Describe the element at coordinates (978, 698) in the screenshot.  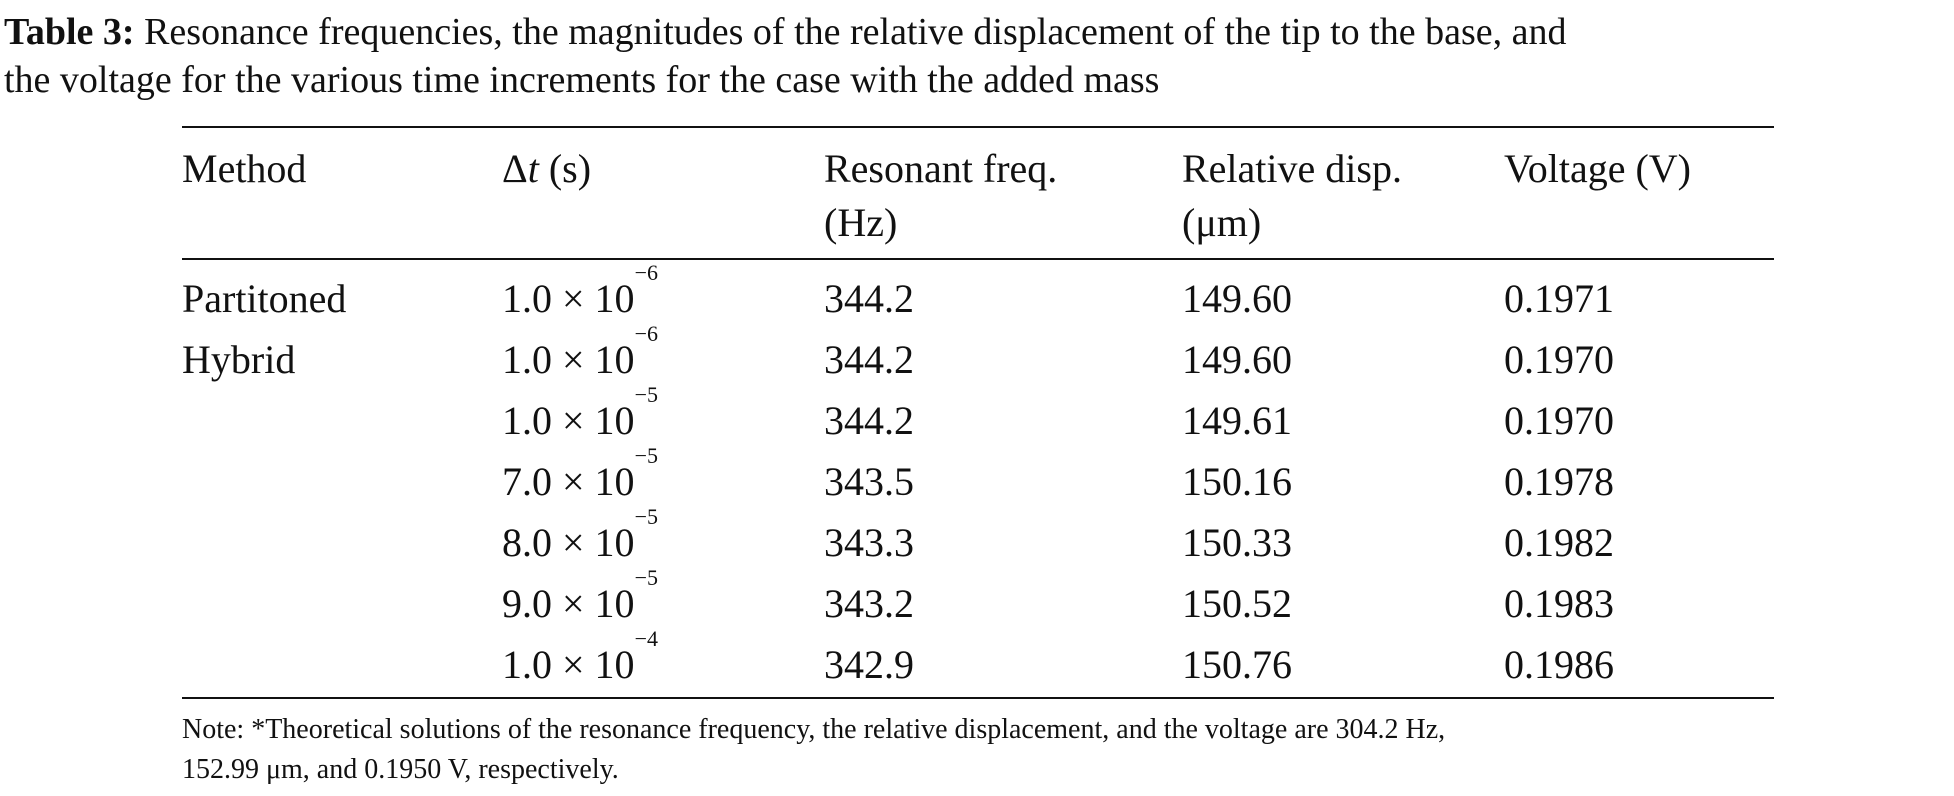
I see `table-bottom-rule` at that location.